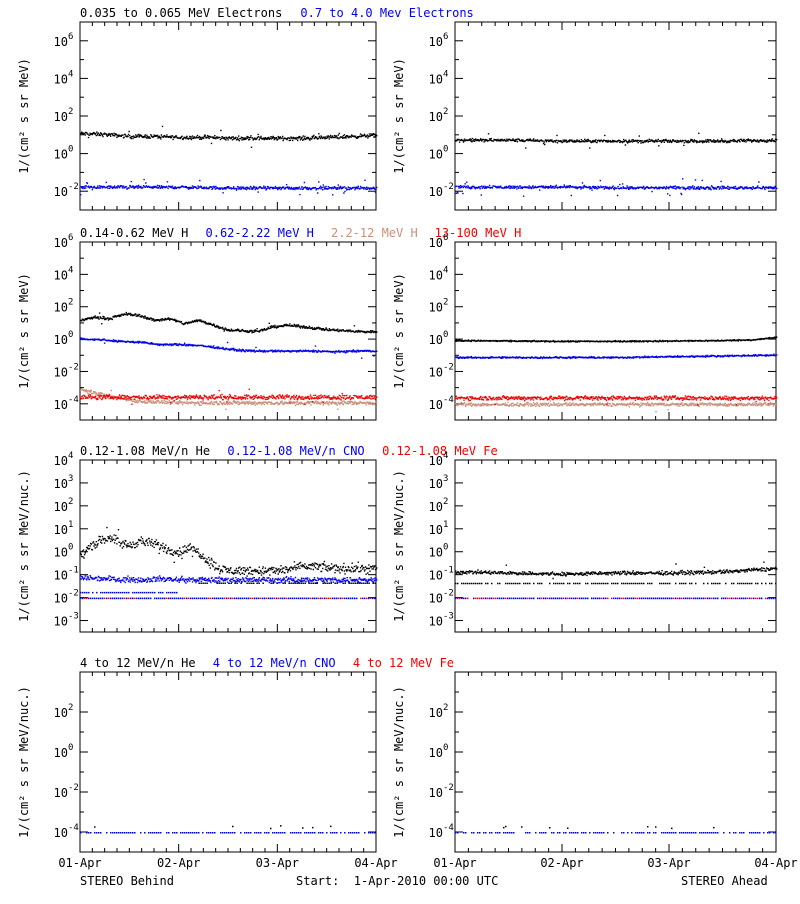 The height and width of the screenshot is (904, 800). I want to click on y-tick-exp-heavy-low-behind--2: -2, so click(73, 594).